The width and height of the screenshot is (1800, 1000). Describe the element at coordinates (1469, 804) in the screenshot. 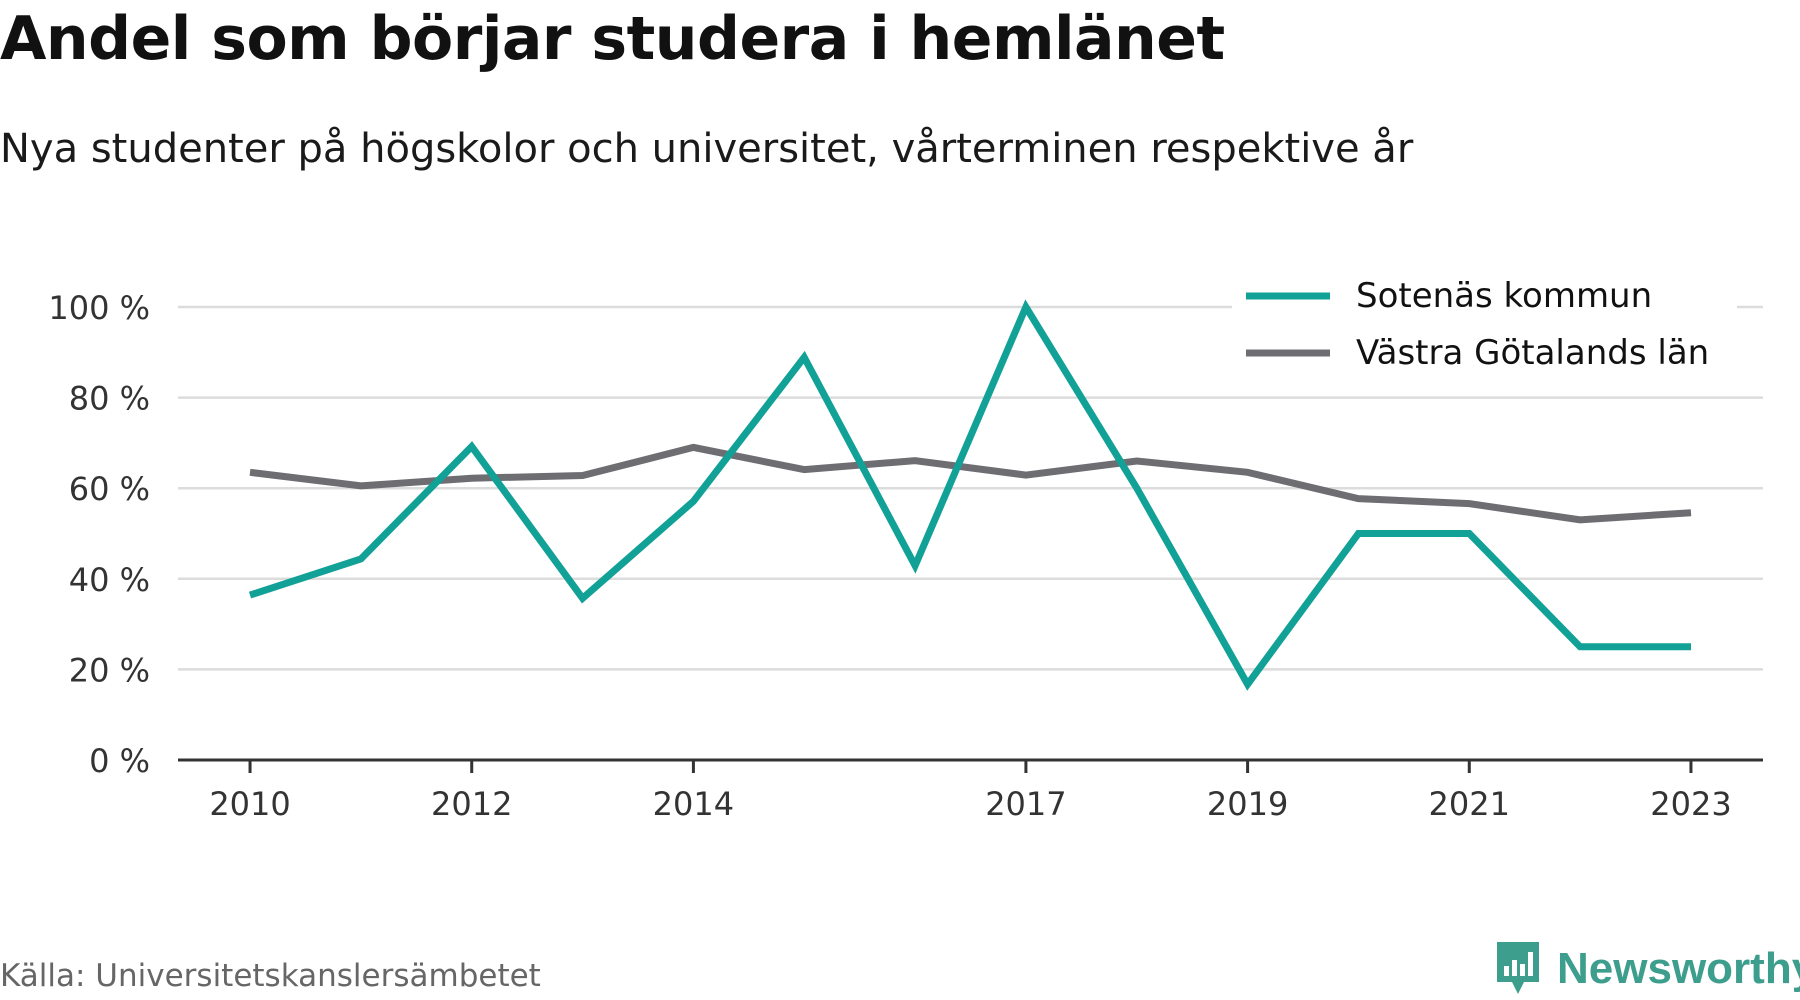

I see `x-tick-label: 2021` at that location.